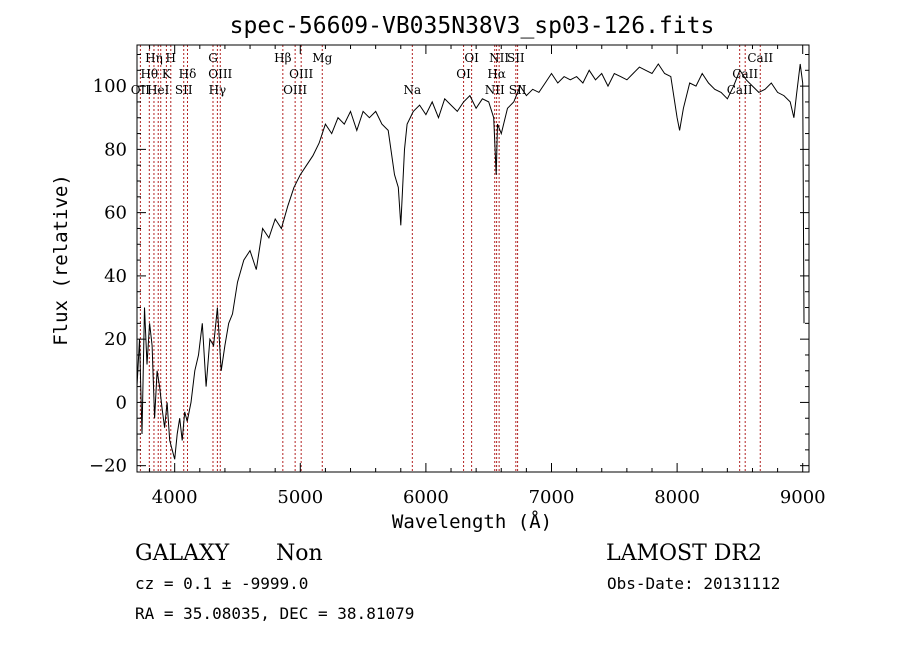 This screenshot has height=649, width=900. Describe the element at coordinates (167, 74) in the screenshot. I see `spectral-line-label: K` at that location.